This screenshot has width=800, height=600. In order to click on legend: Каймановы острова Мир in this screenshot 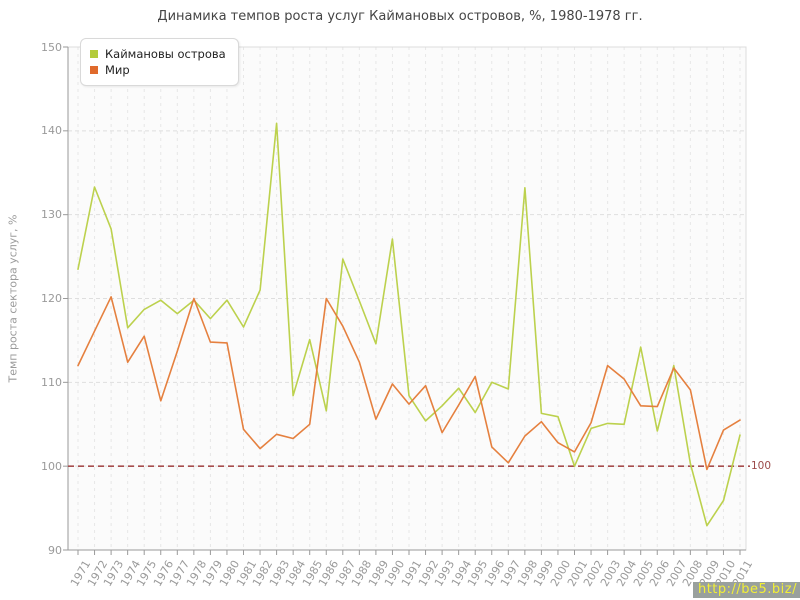, I will do `click(159, 62)`.